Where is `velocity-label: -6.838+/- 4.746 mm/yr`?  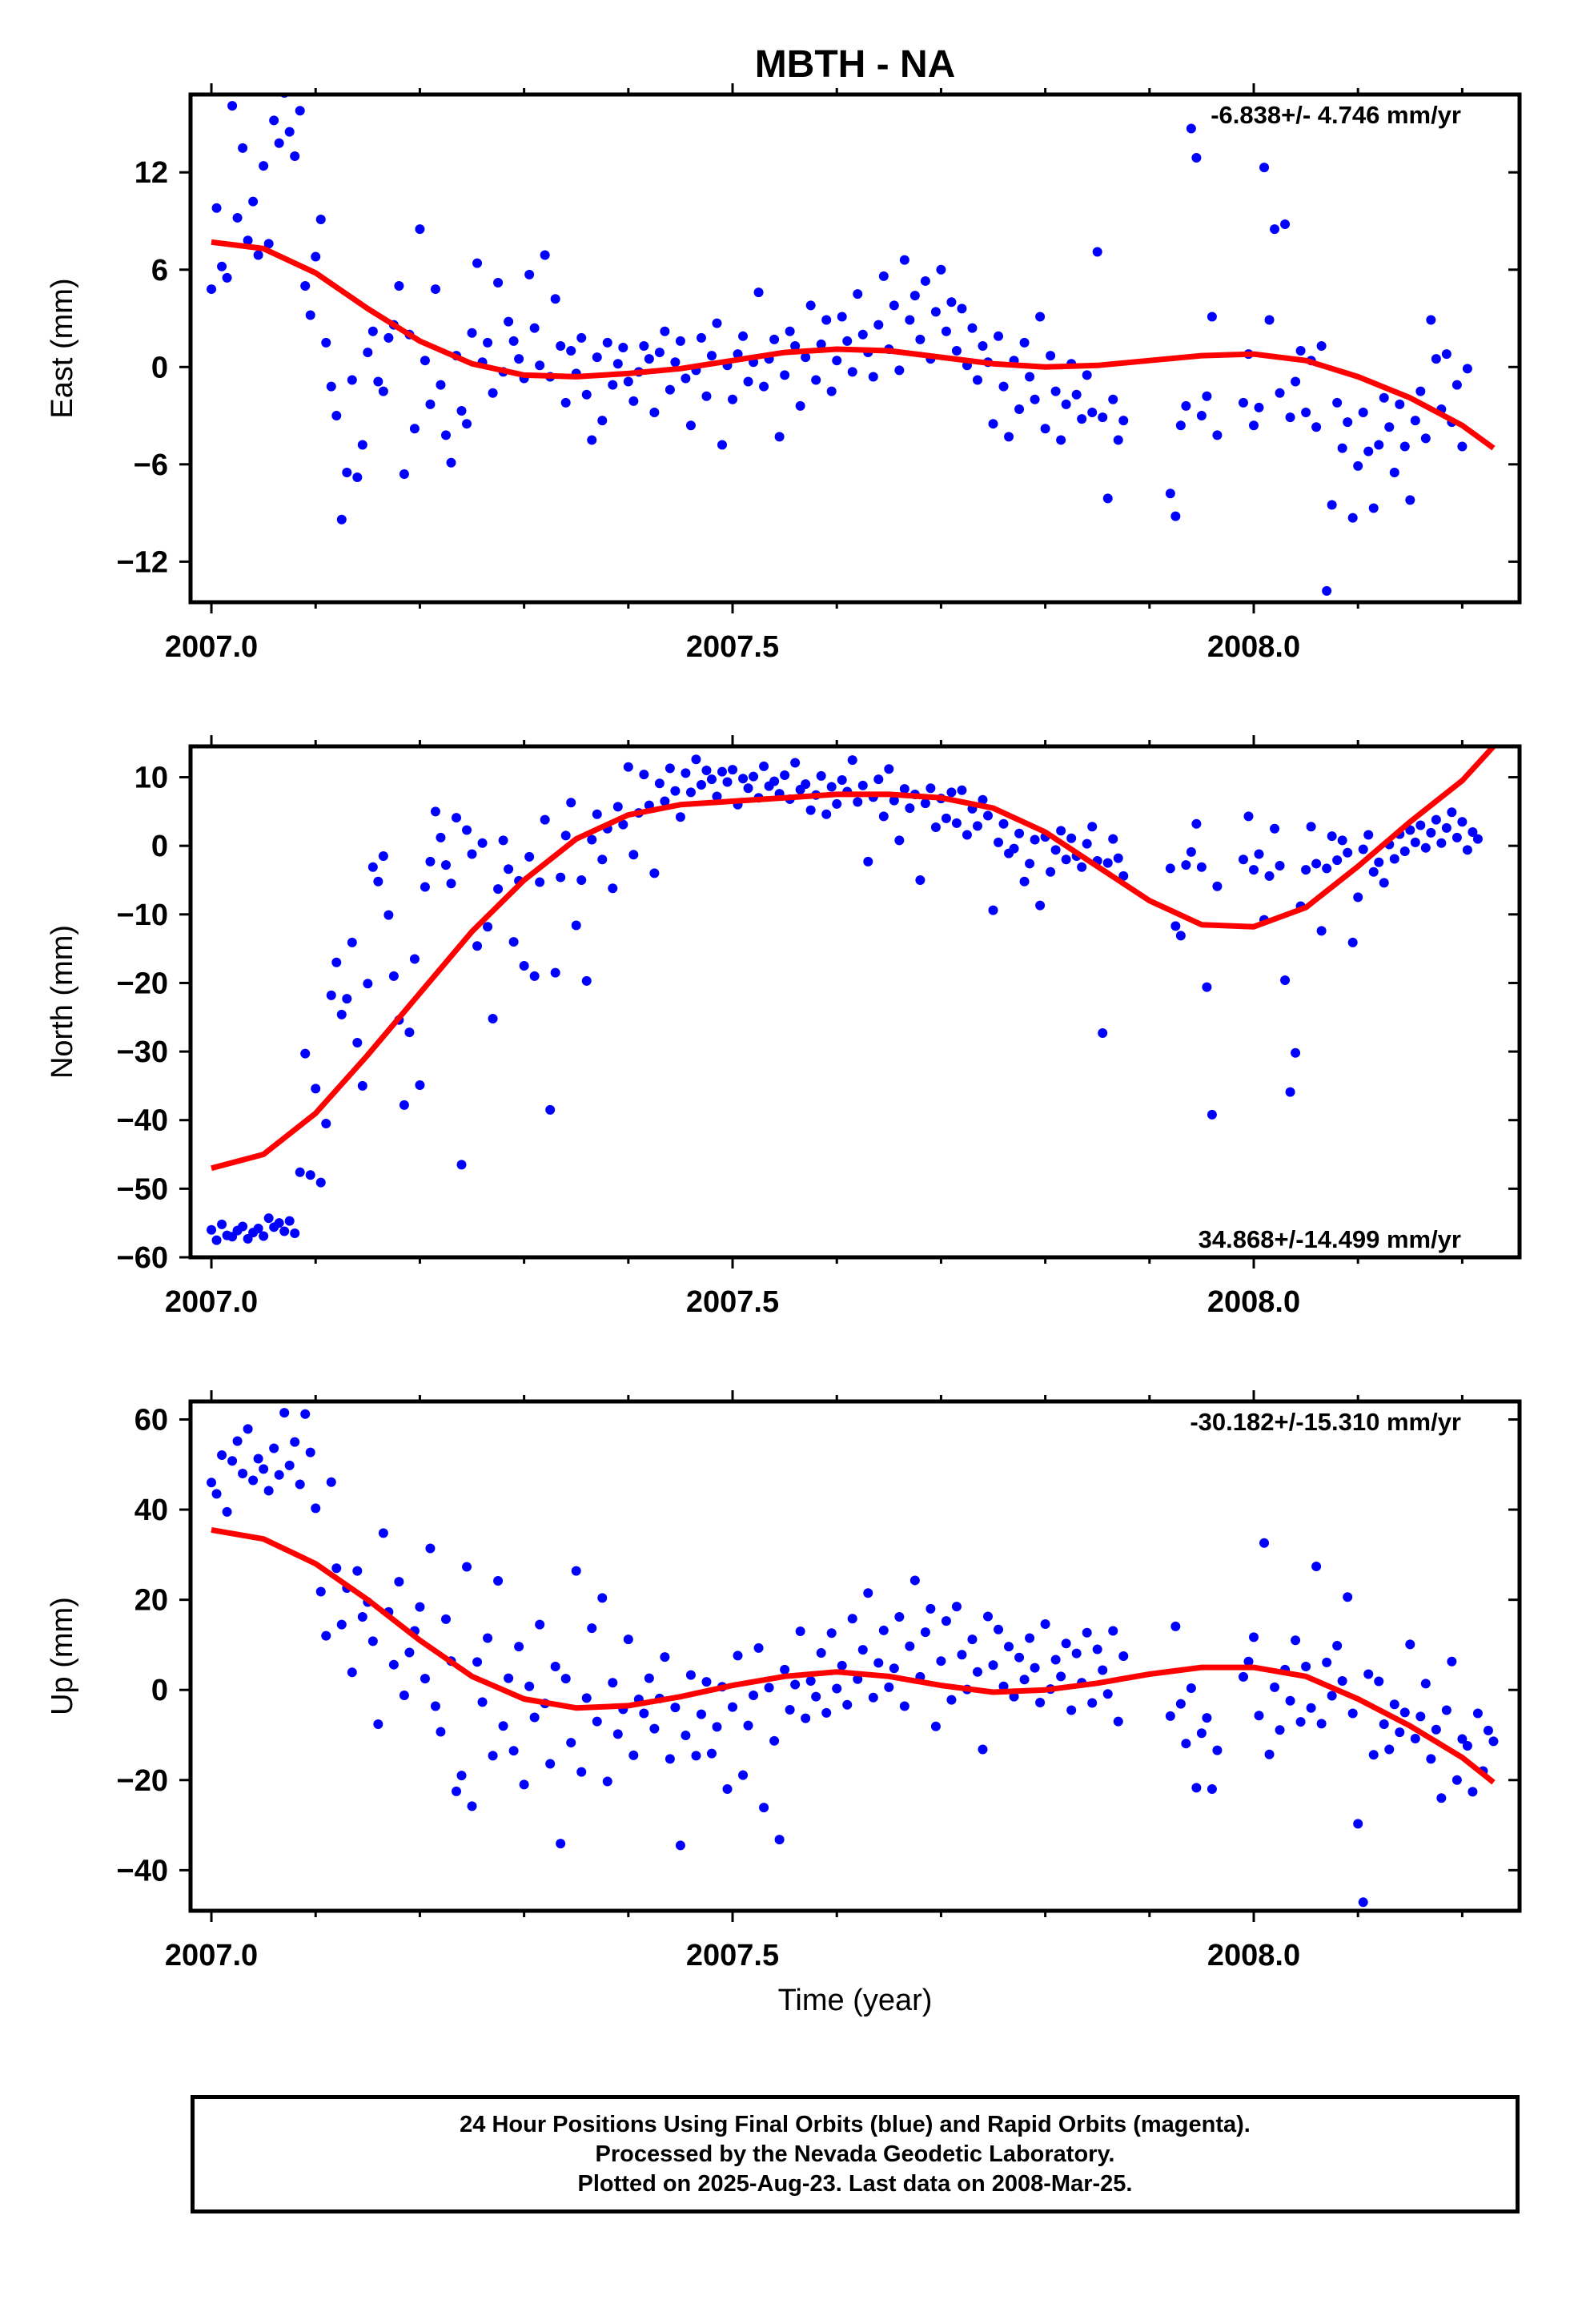
velocity-label: -6.838+/- 4.746 mm/yr is located at coordinates (1336, 115).